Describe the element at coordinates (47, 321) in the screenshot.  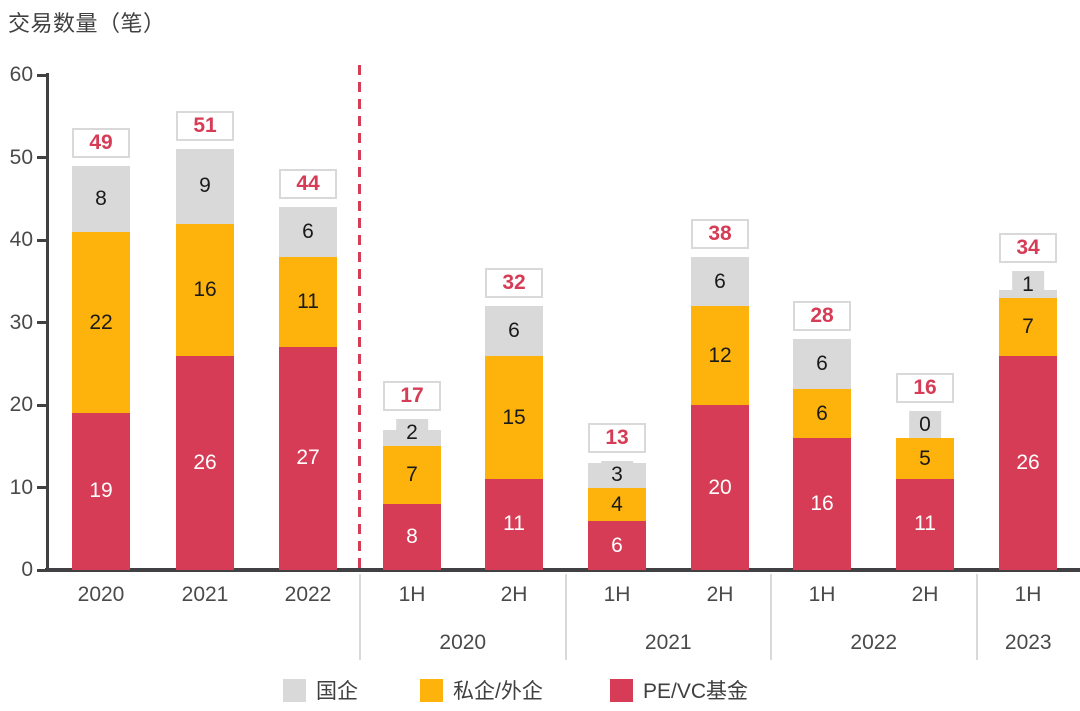
I see `y-axis` at that location.